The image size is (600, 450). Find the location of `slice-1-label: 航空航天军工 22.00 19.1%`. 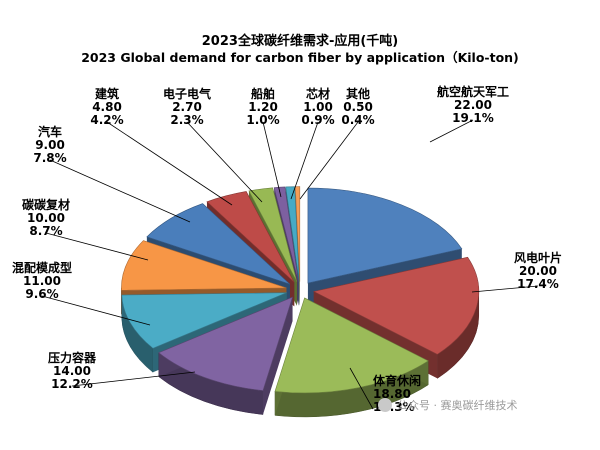

slice-1-label: 航空航天军工 22.00 19.1% is located at coordinates (473, 104).